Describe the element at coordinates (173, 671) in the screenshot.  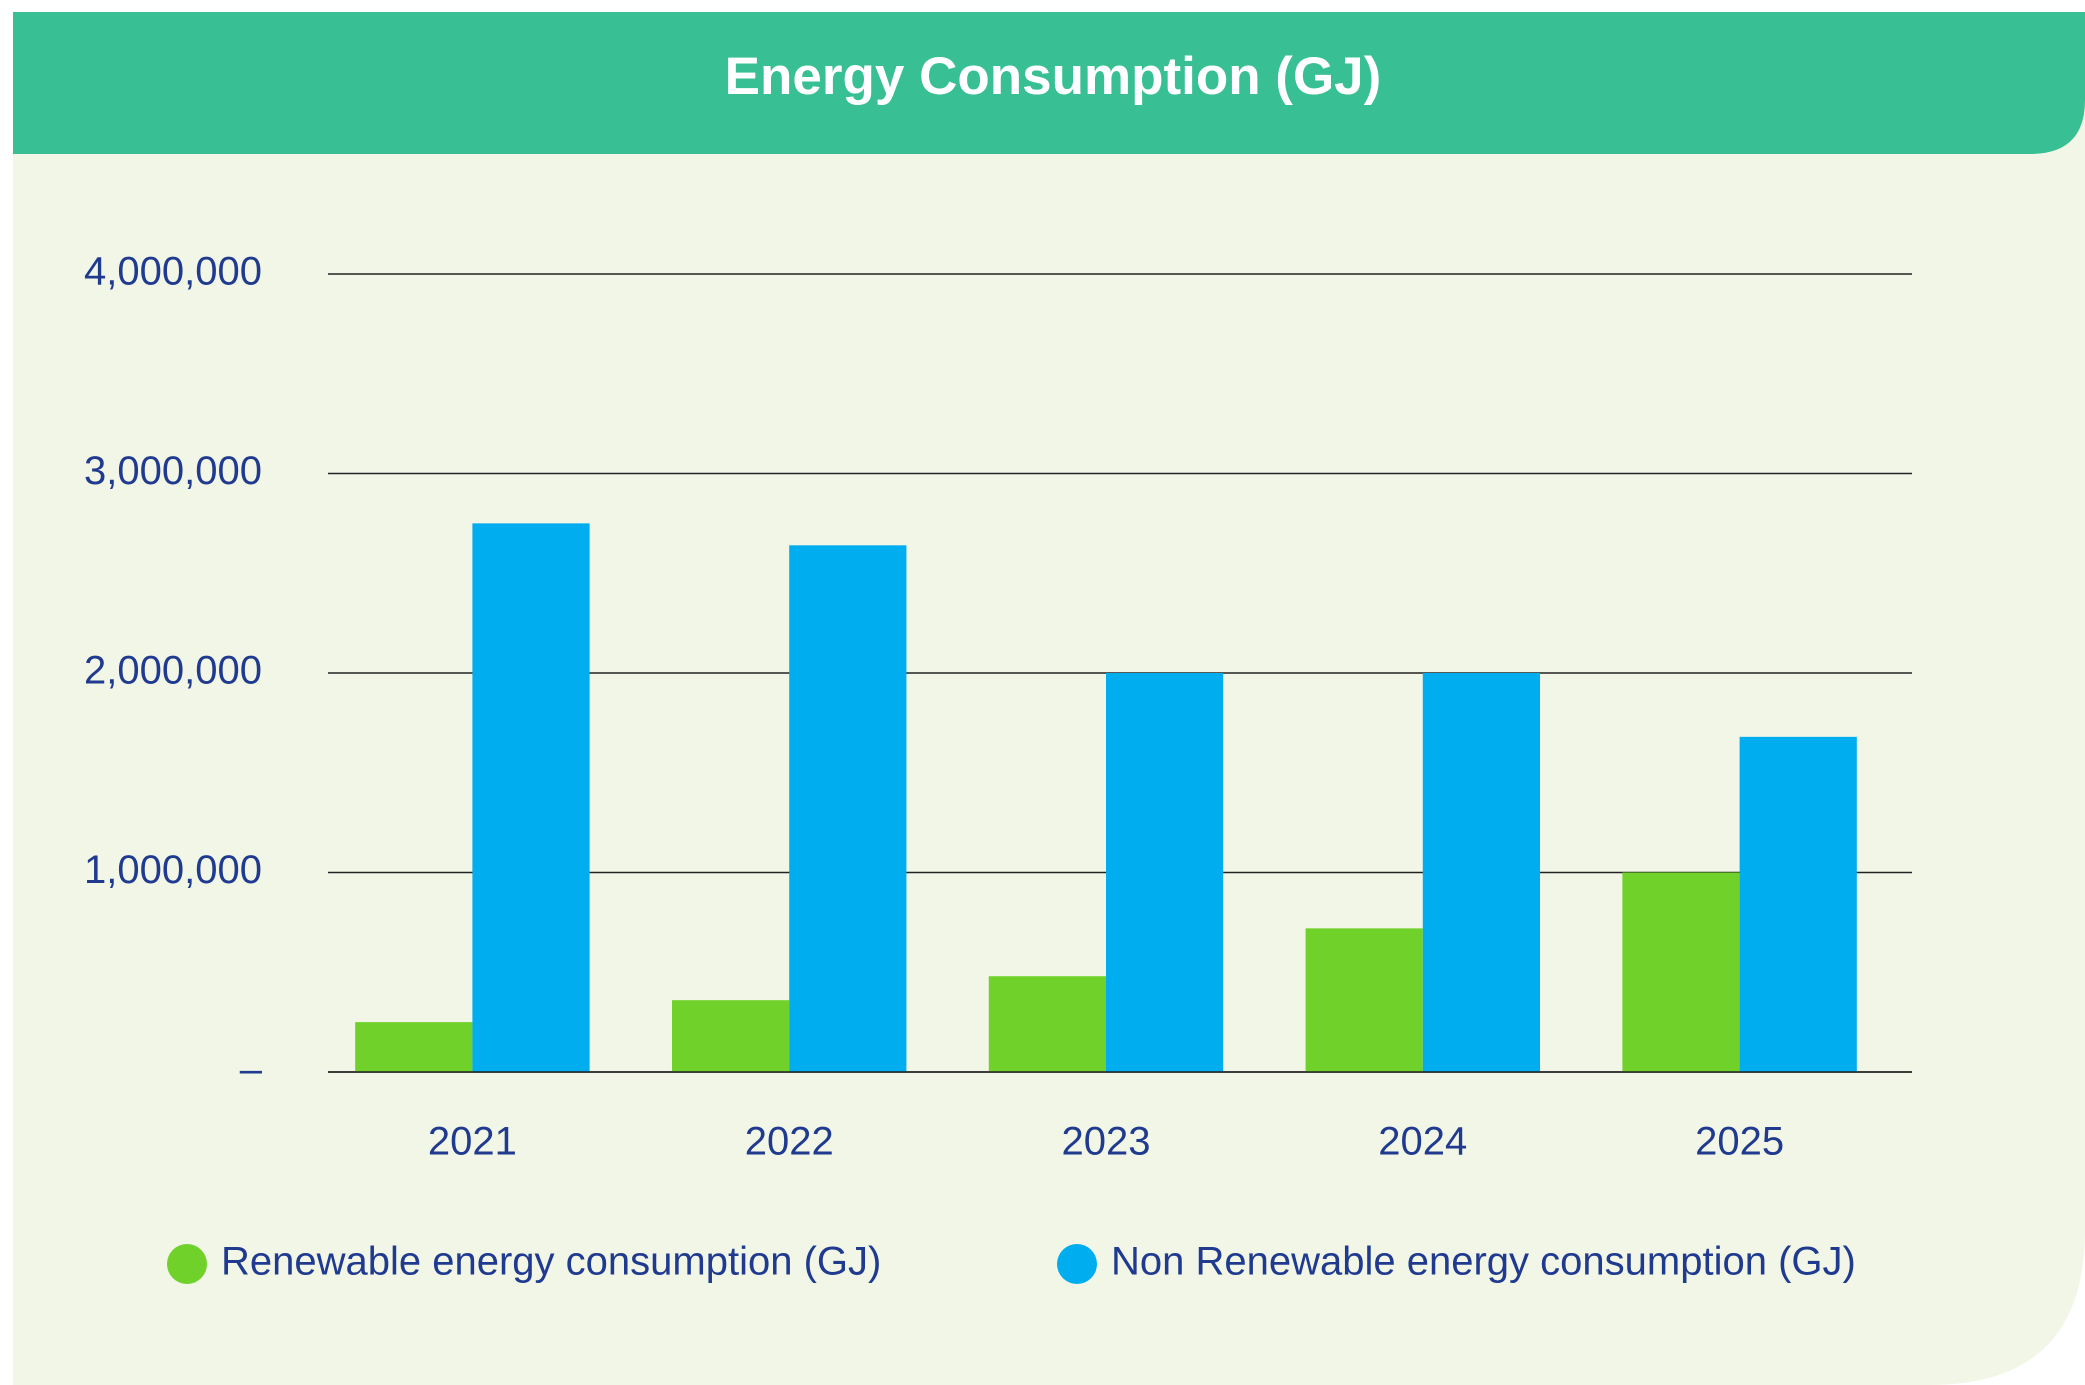
I see `y-tick-label: 2,000,000` at that location.